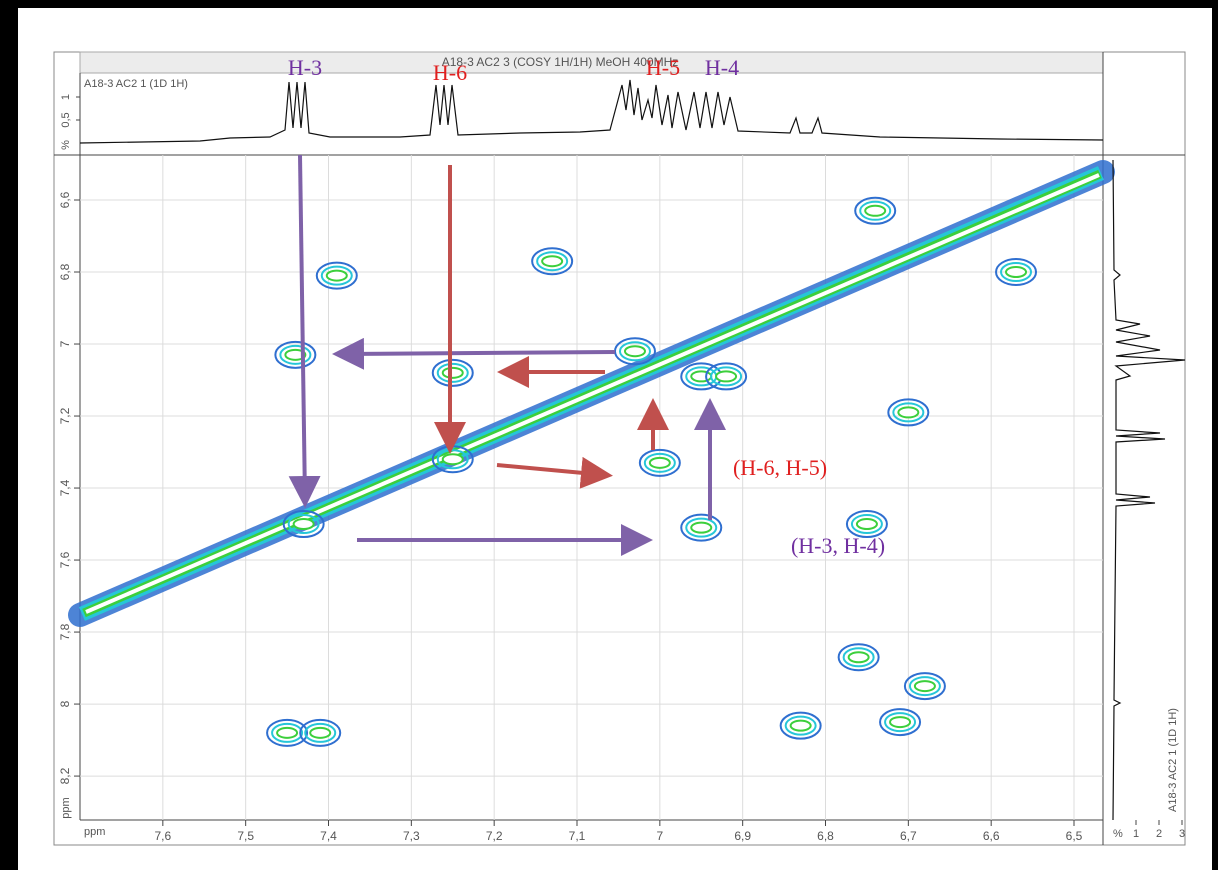 This screenshot has height=870, width=1218. I want to click on y-tick-label: 6,8, so click(65, 271).